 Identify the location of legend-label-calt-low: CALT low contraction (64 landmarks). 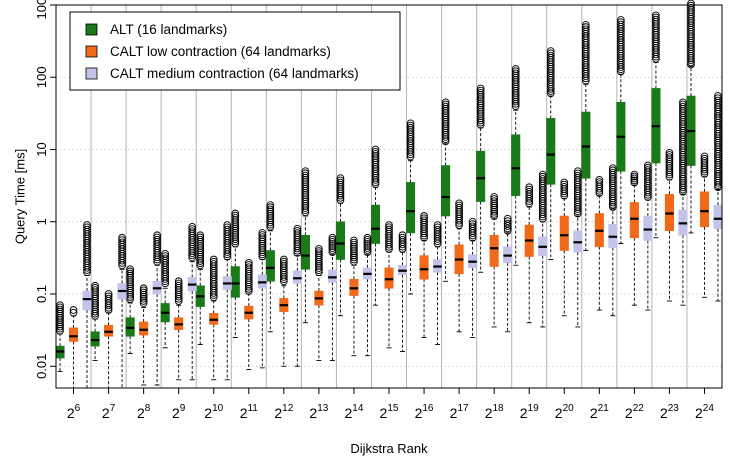
(220, 51).